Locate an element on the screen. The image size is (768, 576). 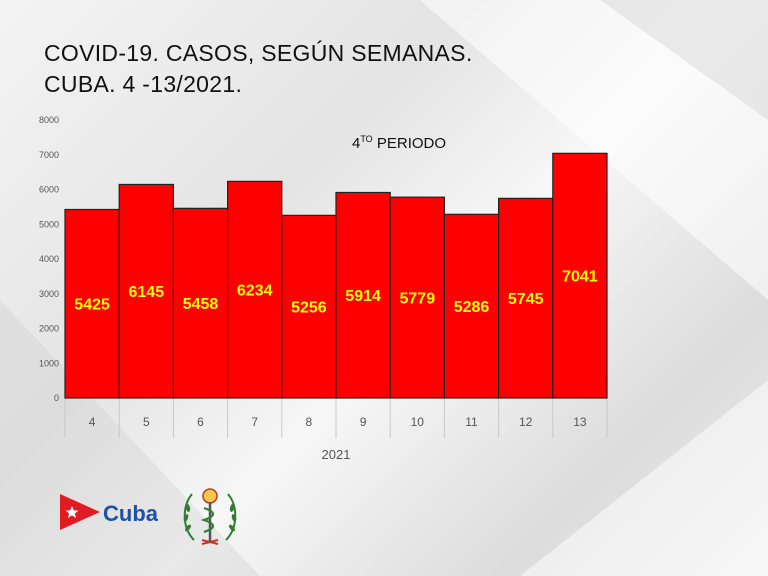
x-tick-label: 4 is located at coordinates (92, 422).